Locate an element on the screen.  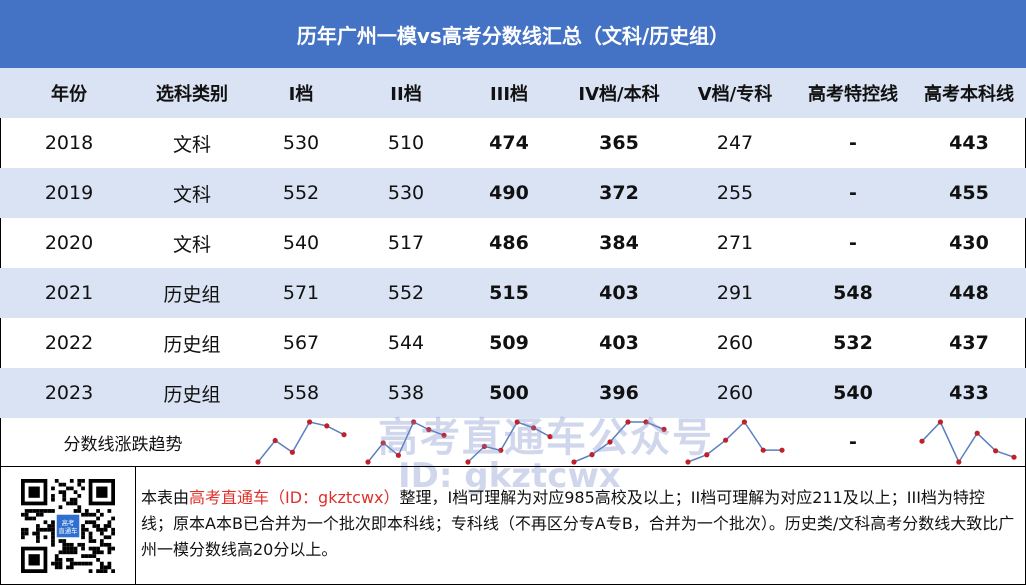
sparkline-undergrad-line is located at coordinates (968, 442).